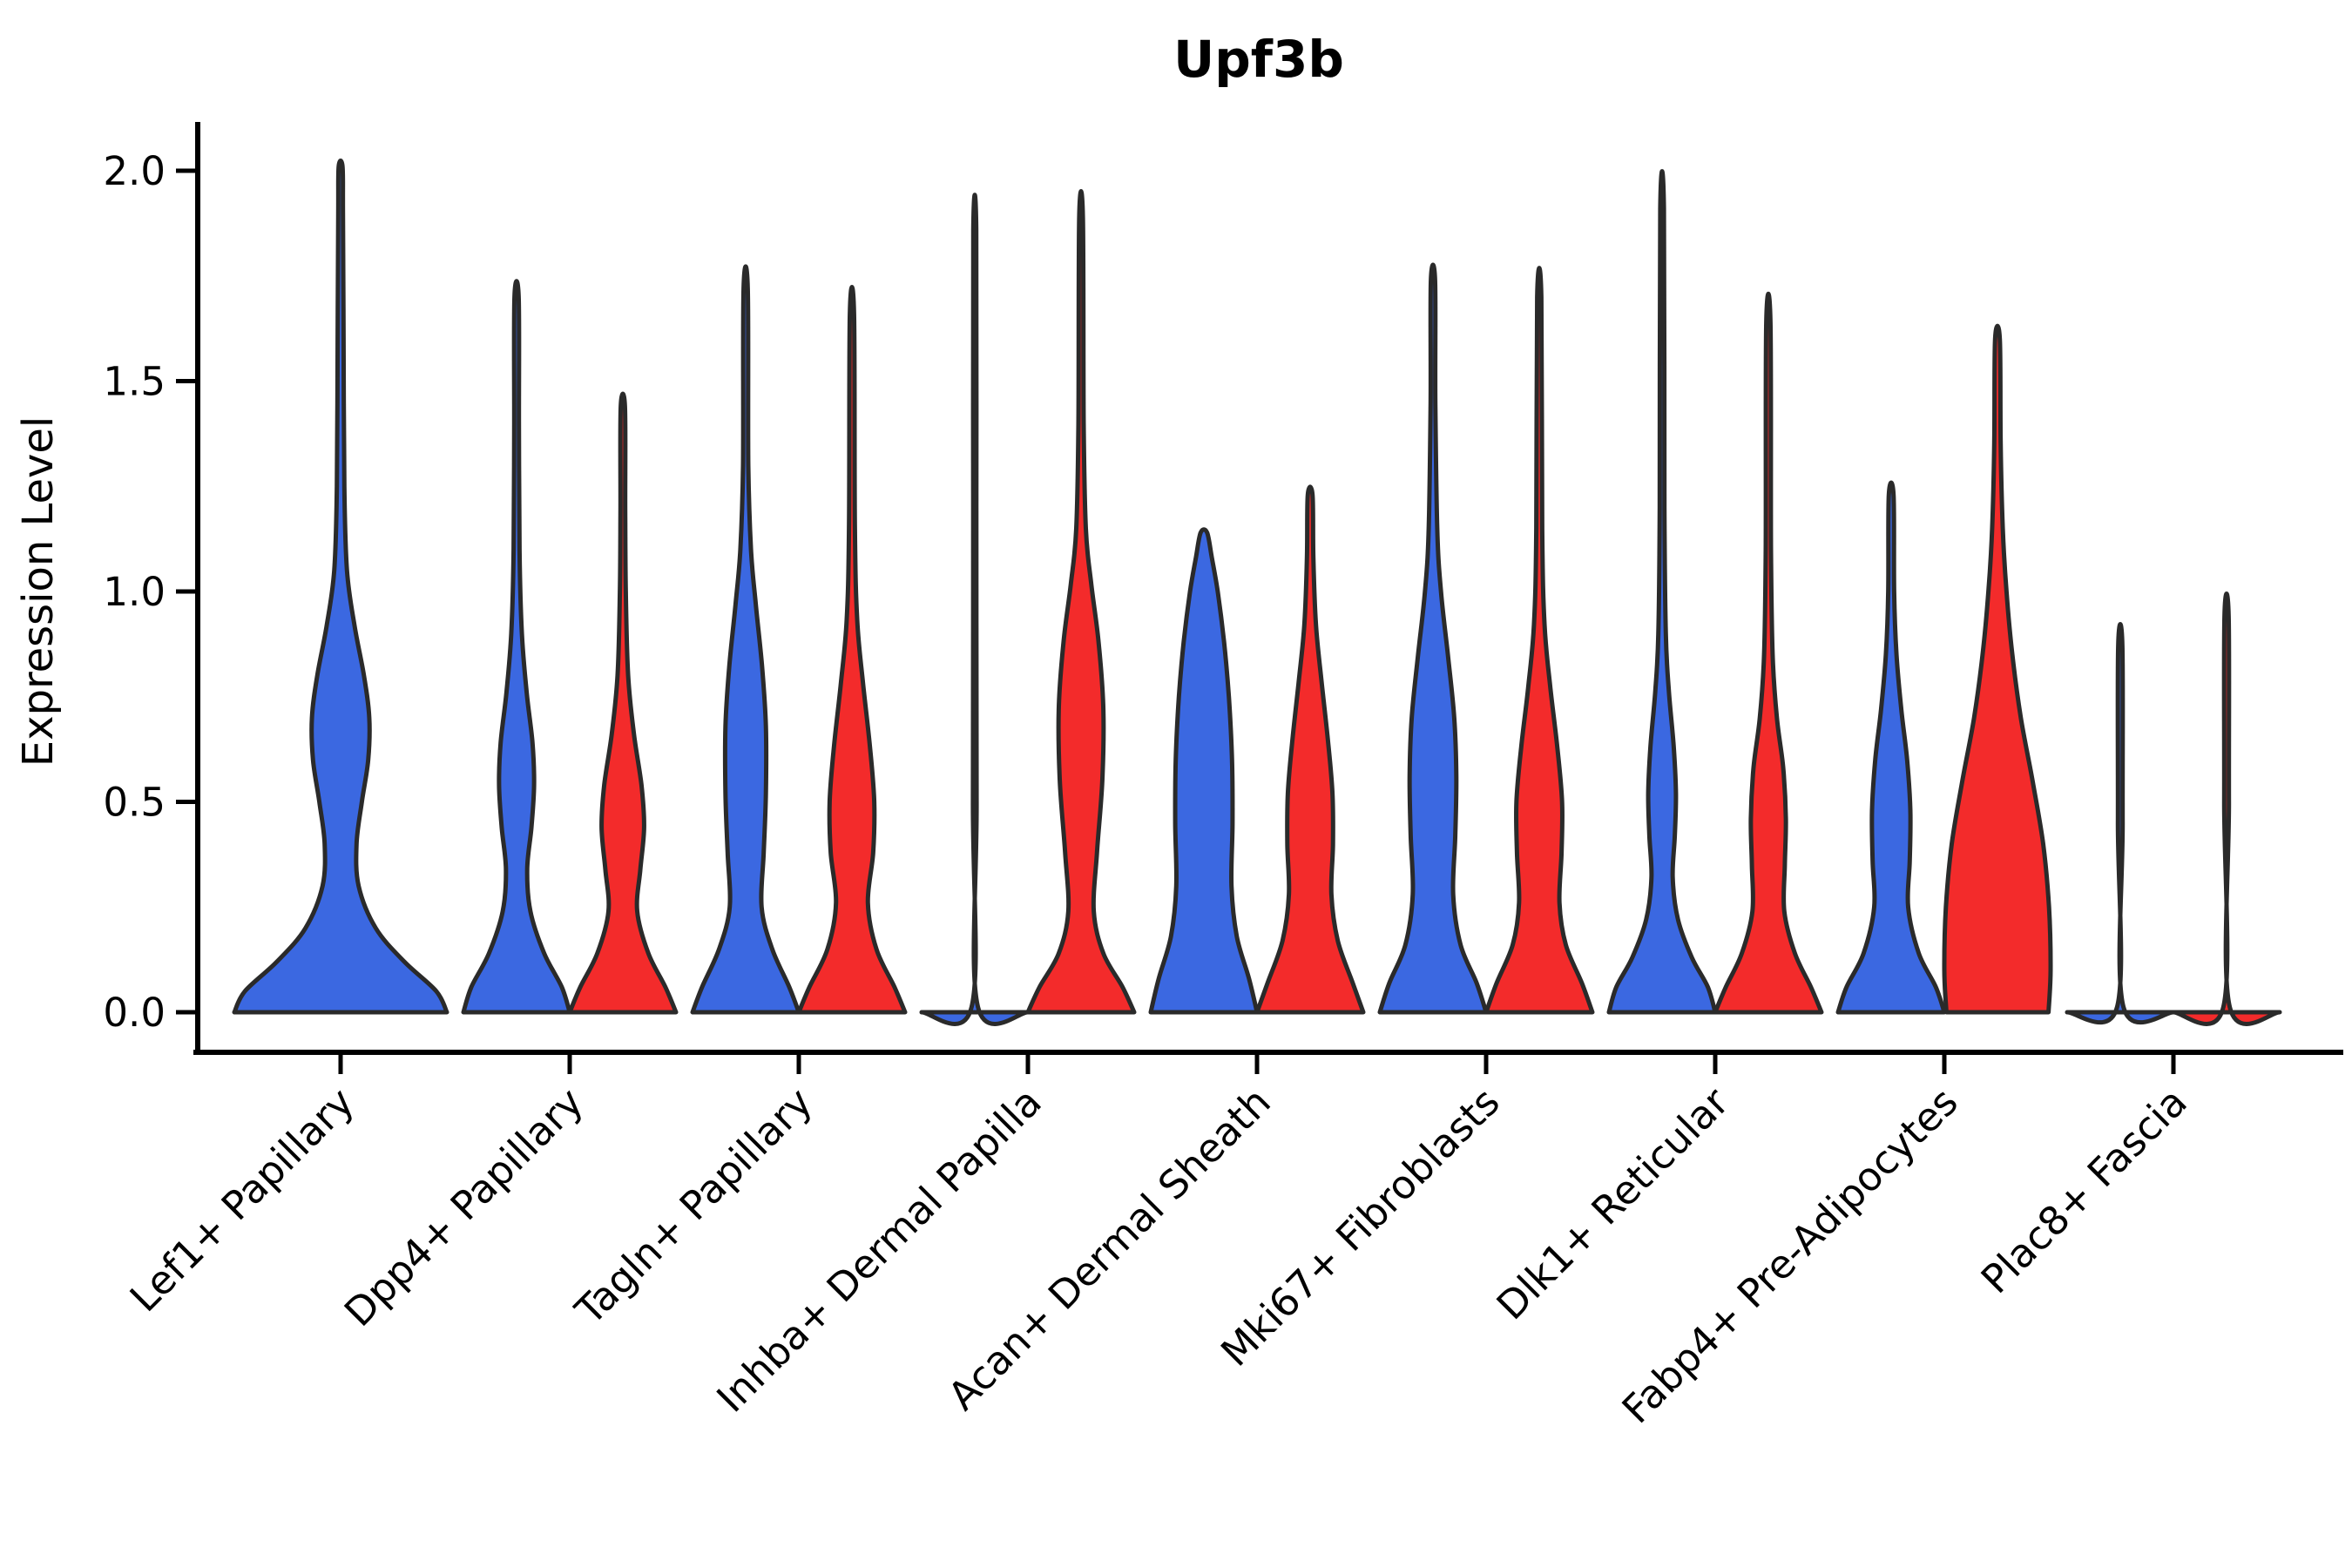 This screenshot has height=1568, width=2352. Describe the element at coordinates (746, 639) in the screenshot. I see `violin-tagln-blue` at that location.